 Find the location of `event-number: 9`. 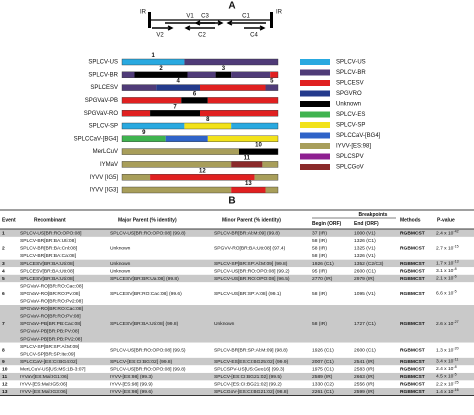

event-number: 9 is located at coordinates (144, 133).